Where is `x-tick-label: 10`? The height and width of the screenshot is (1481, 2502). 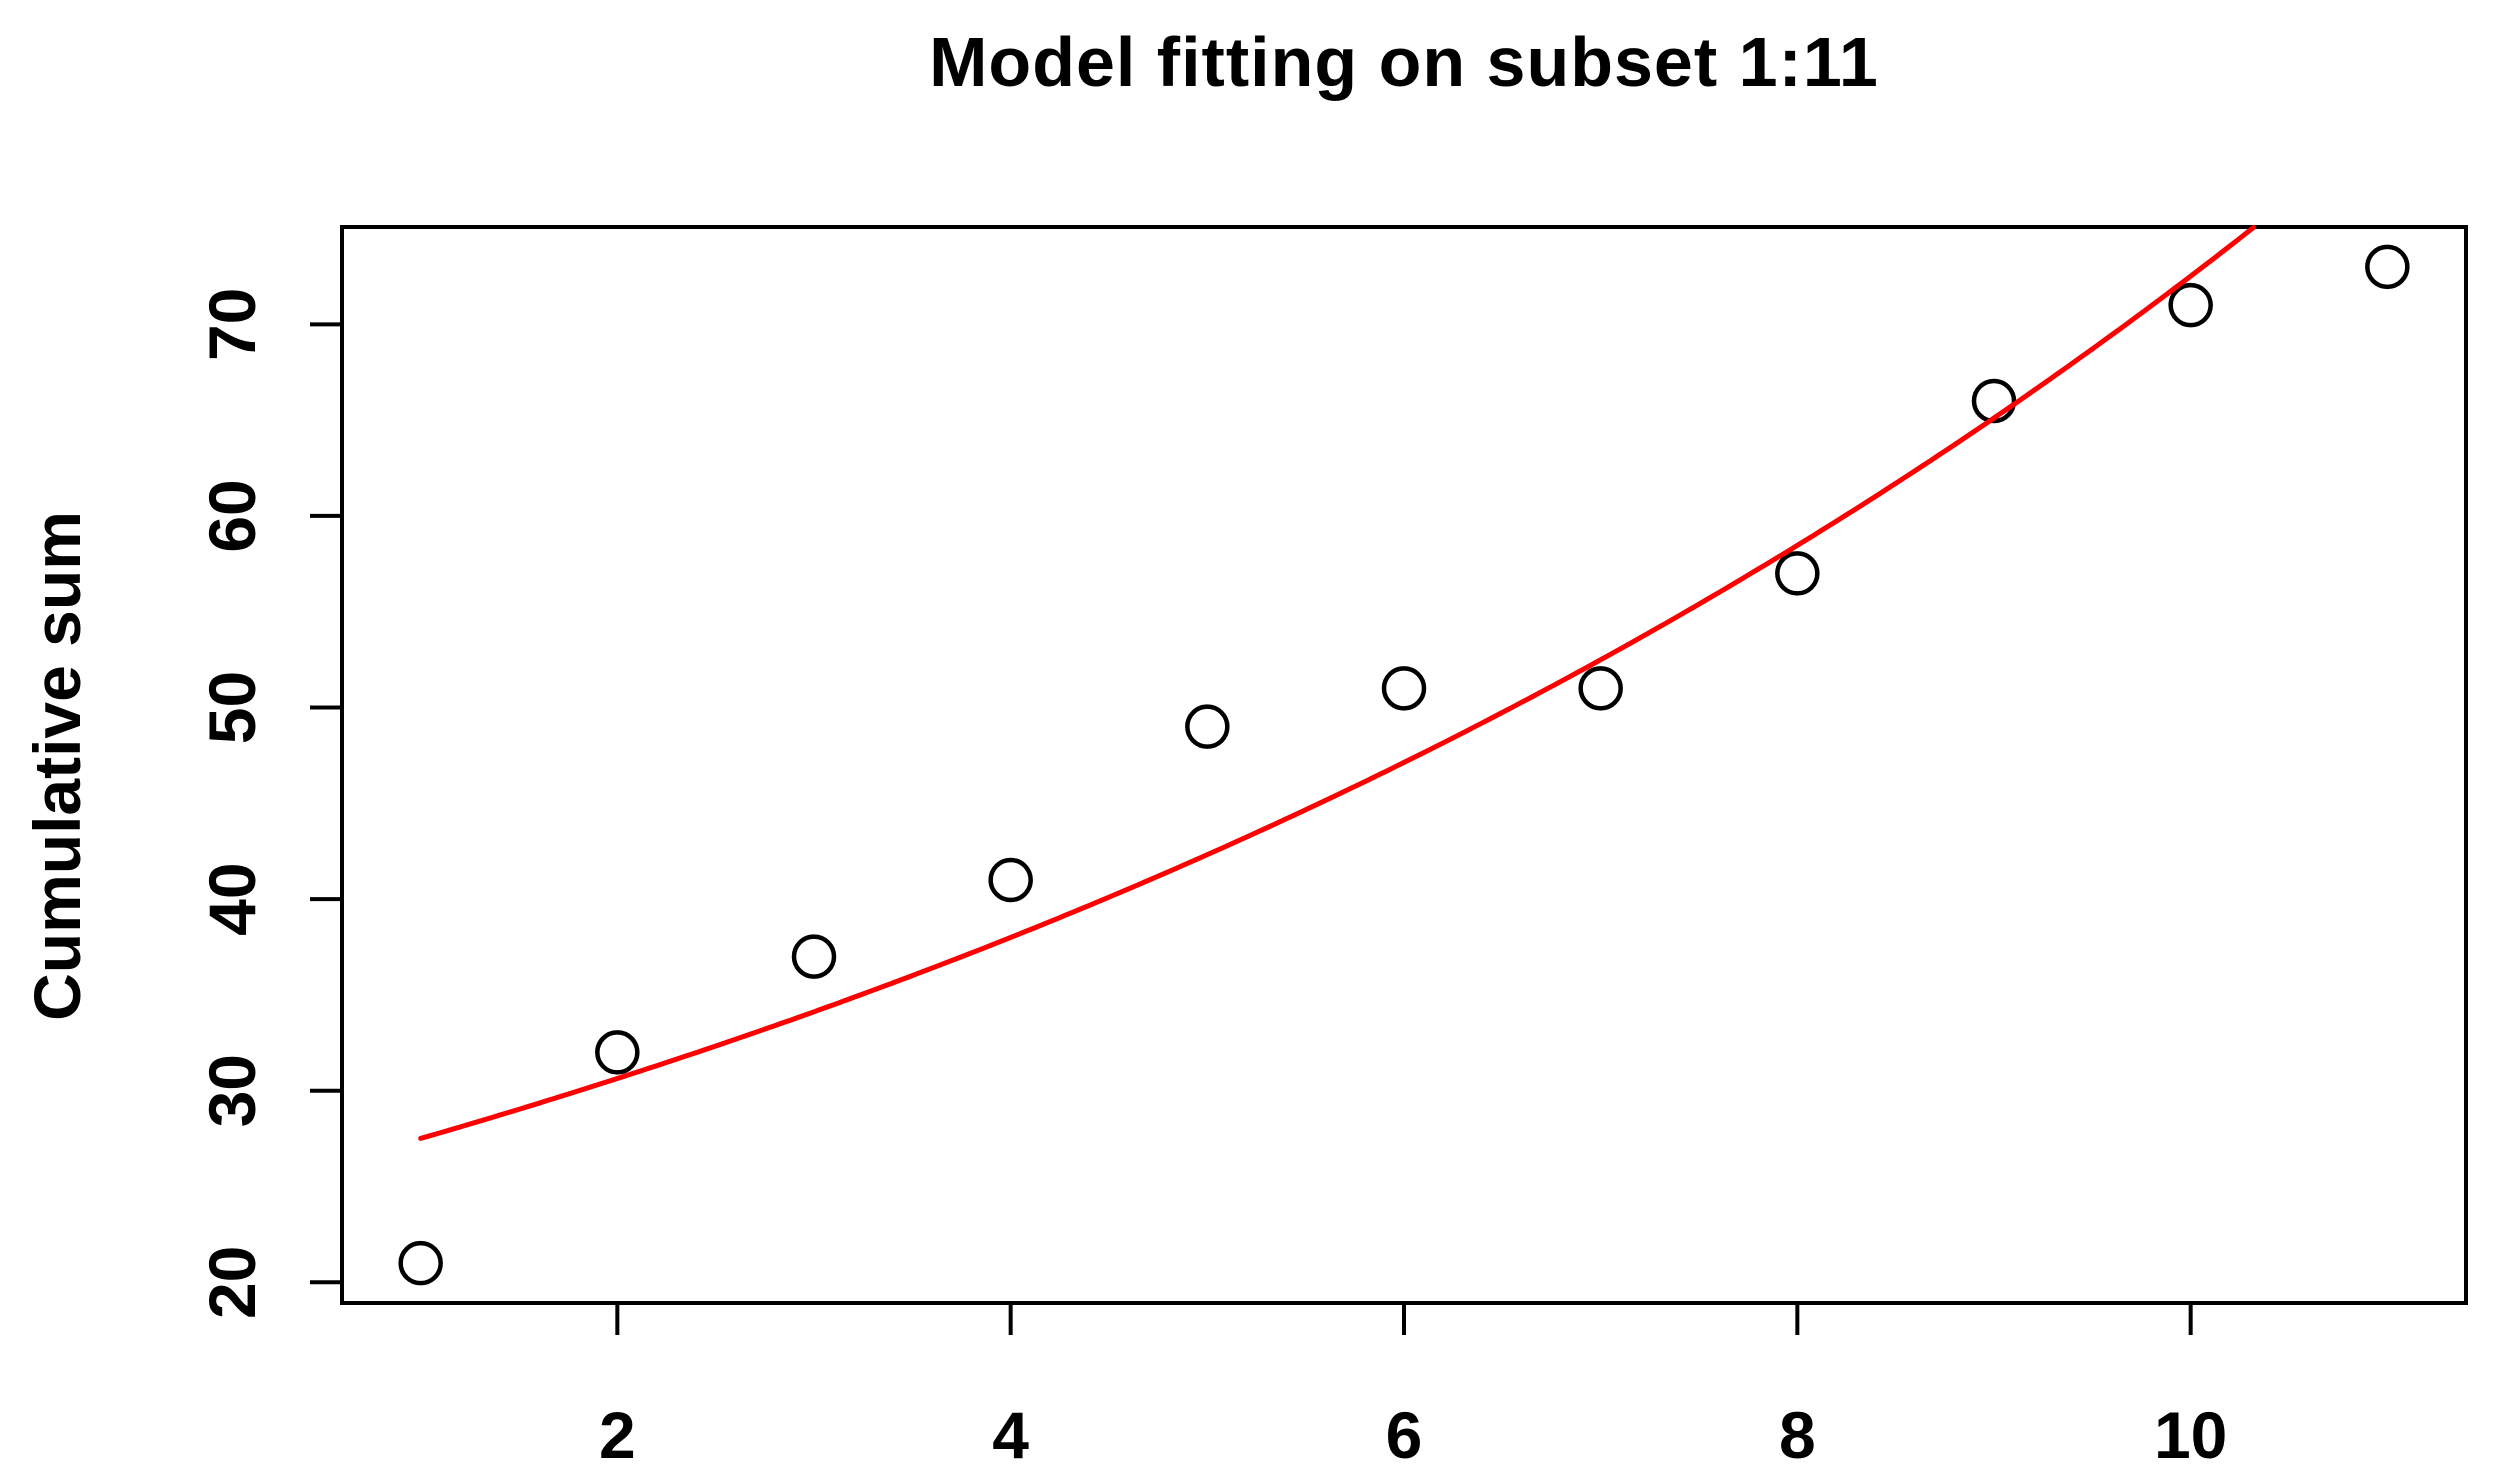 x-tick-label: 10 is located at coordinates (2190, 1435).